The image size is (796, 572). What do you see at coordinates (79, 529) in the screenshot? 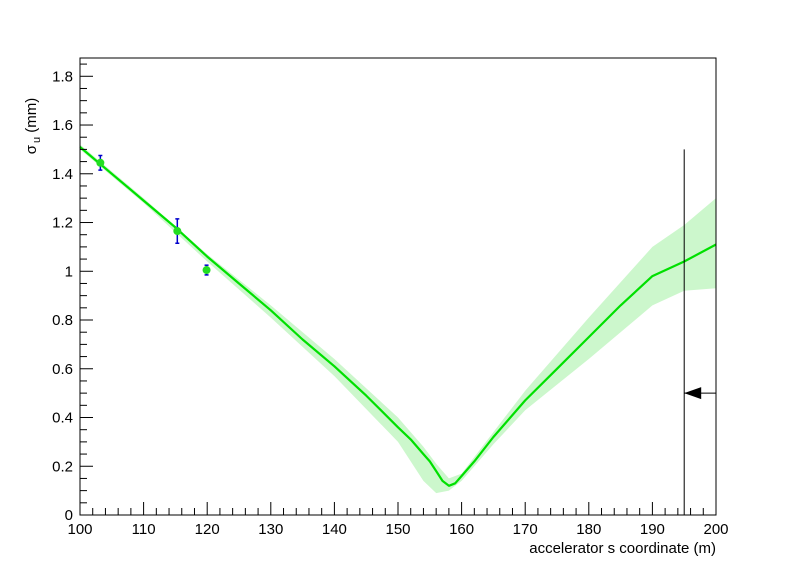
I see `x-tick-label: 100` at bounding box center [79, 529].